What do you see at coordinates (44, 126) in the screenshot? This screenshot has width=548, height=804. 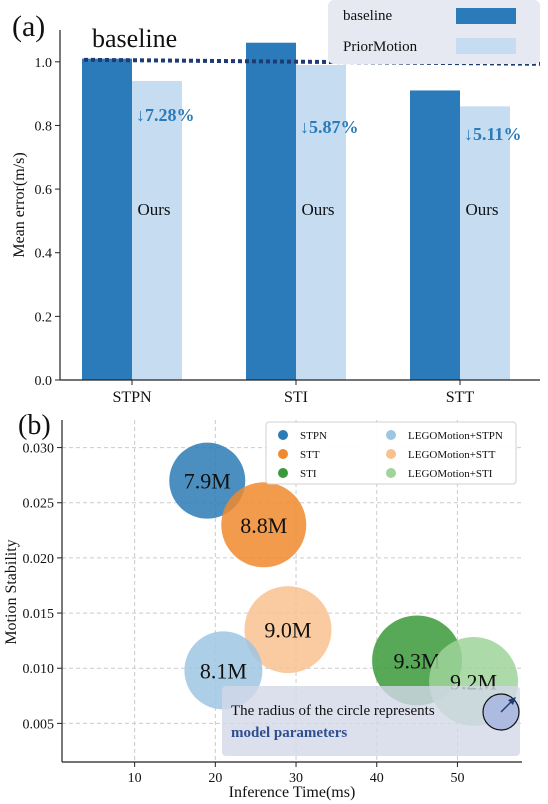 I see `panel-a-y-tick-label: 0.8` at bounding box center [44, 126].